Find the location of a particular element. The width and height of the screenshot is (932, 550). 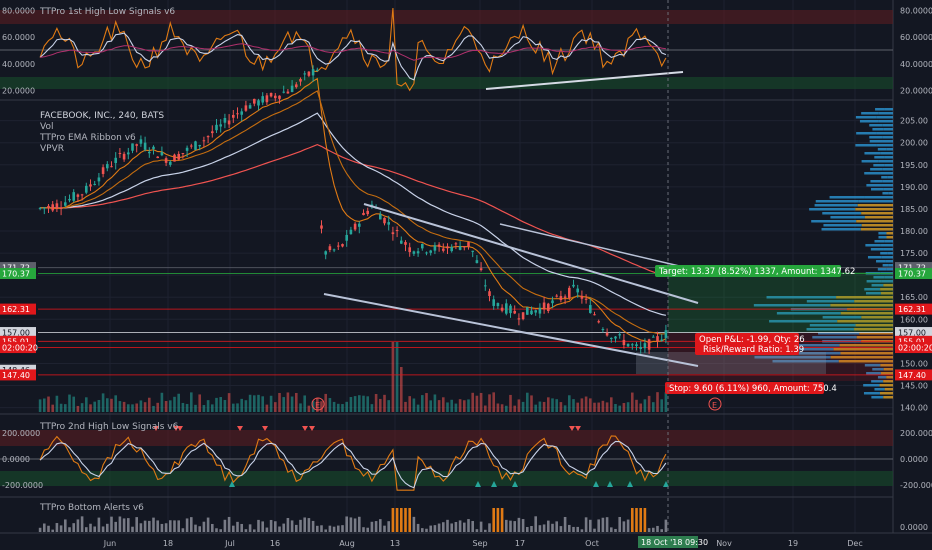

indicator-label-vol: Vol is located at coordinates (46, 127).